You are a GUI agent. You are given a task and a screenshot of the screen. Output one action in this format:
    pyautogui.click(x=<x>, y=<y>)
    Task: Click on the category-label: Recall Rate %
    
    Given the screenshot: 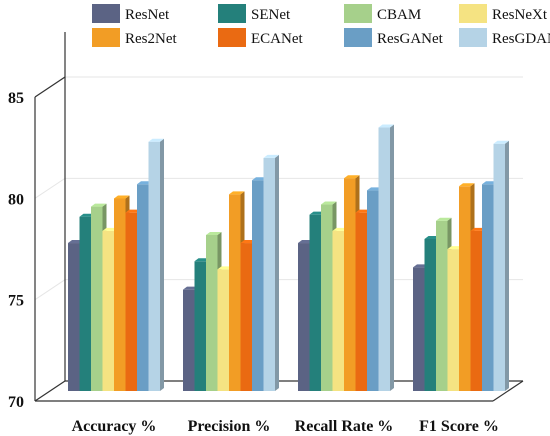 What is the action you would take?
    pyautogui.click(x=344, y=426)
    